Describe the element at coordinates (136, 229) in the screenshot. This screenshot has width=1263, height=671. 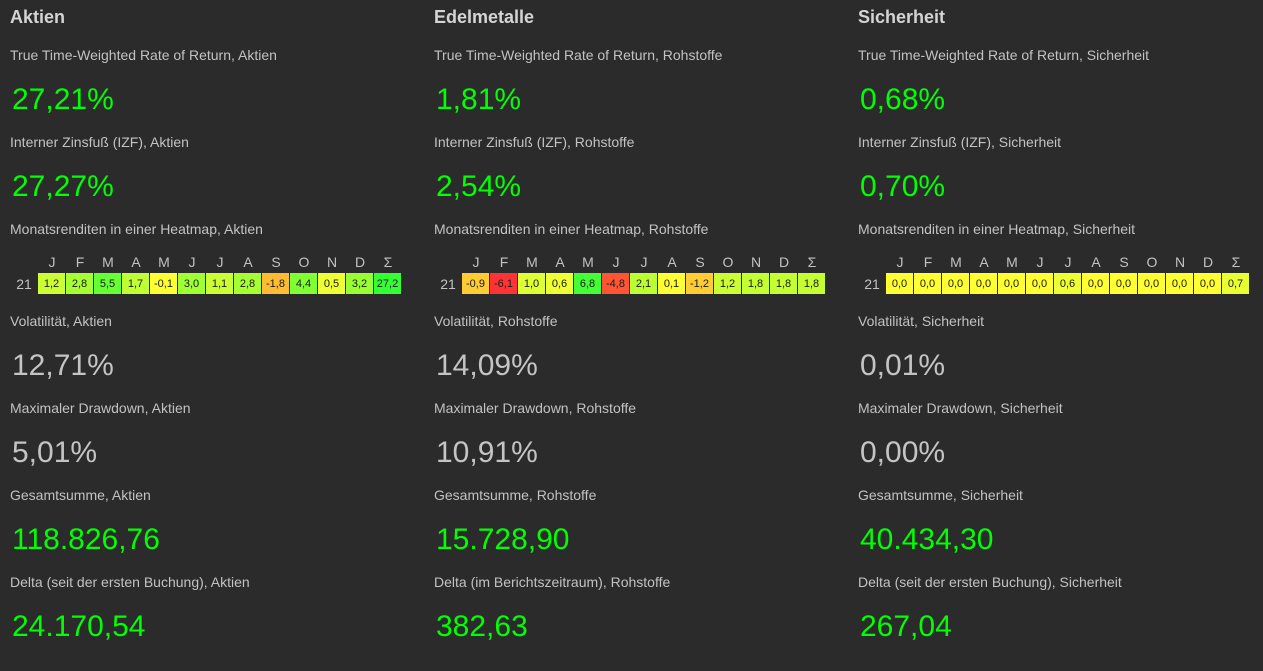
I see `heatmap-label: Monatsrenditen in einer Heatmap, Aktien` at that location.